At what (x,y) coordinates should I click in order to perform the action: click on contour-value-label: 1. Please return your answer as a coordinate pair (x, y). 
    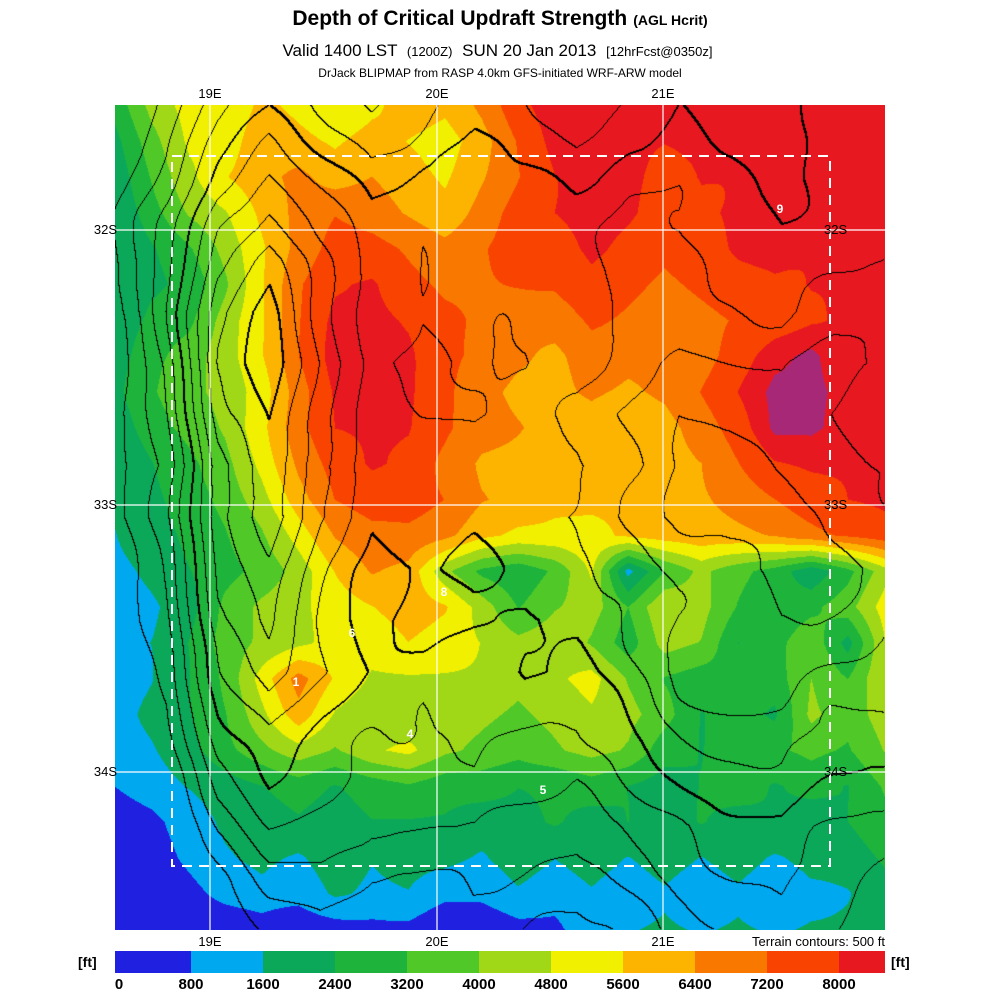
    Looking at the image, I should click on (296, 682).